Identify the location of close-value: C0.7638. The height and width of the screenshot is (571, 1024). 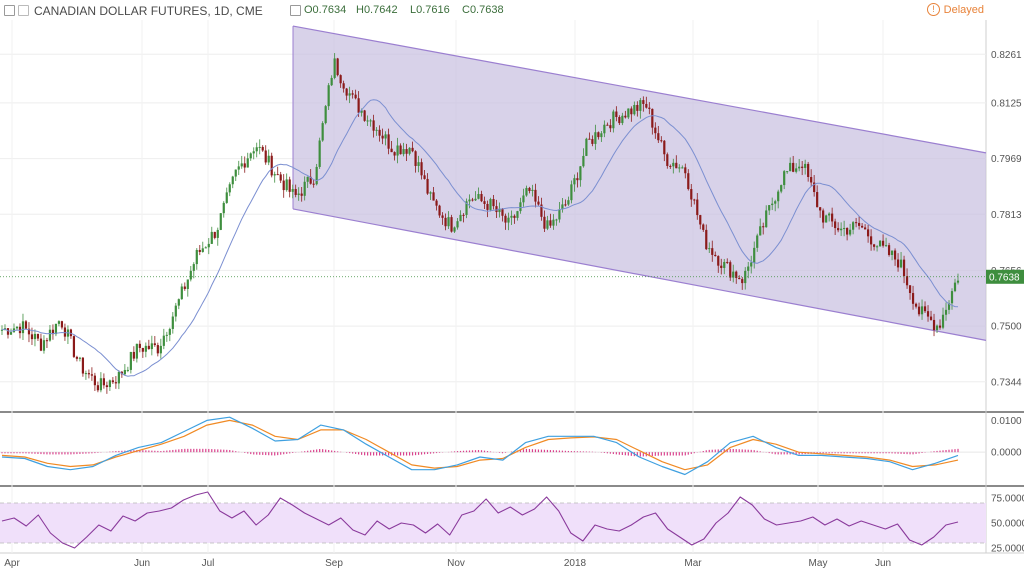
(483, 10).